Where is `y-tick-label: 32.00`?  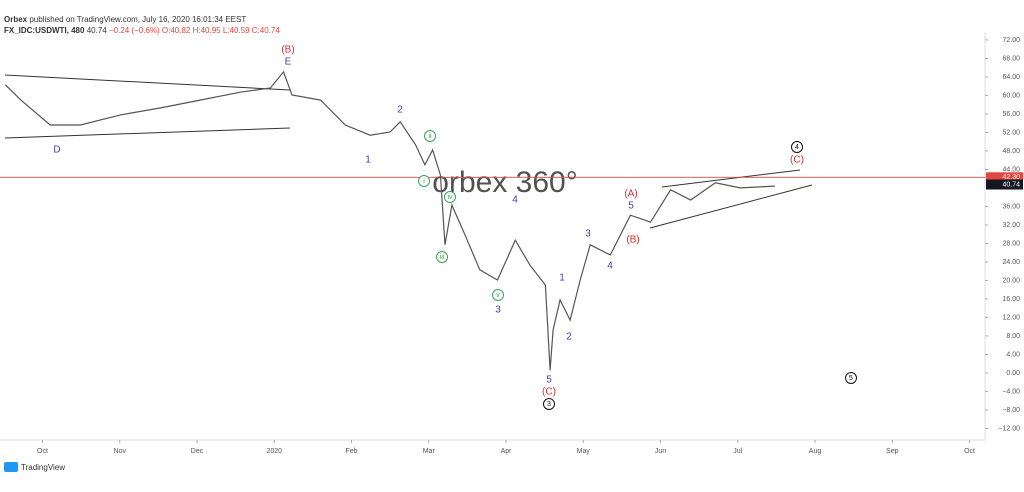
y-tick-label: 32.00 is located at coordinates (1011, 225).